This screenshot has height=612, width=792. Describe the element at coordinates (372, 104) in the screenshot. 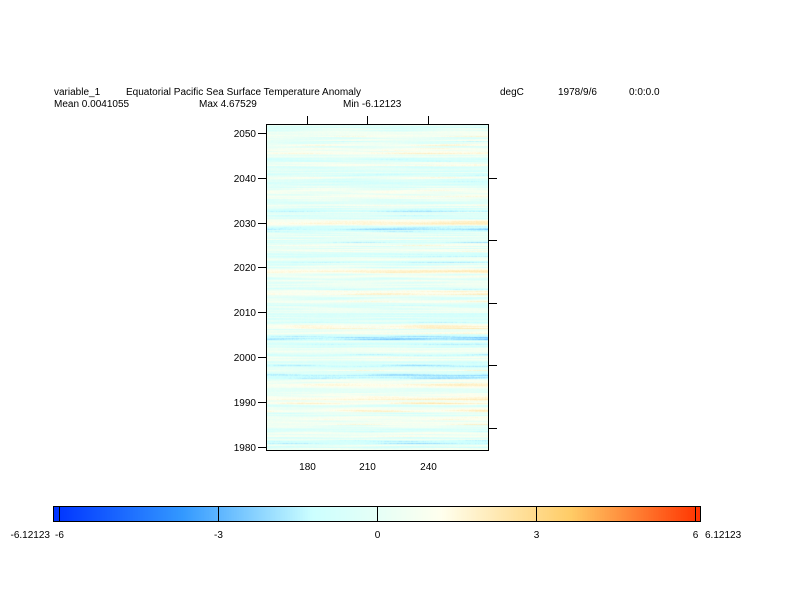

I see `min-label: Min -6.12123` at that location.